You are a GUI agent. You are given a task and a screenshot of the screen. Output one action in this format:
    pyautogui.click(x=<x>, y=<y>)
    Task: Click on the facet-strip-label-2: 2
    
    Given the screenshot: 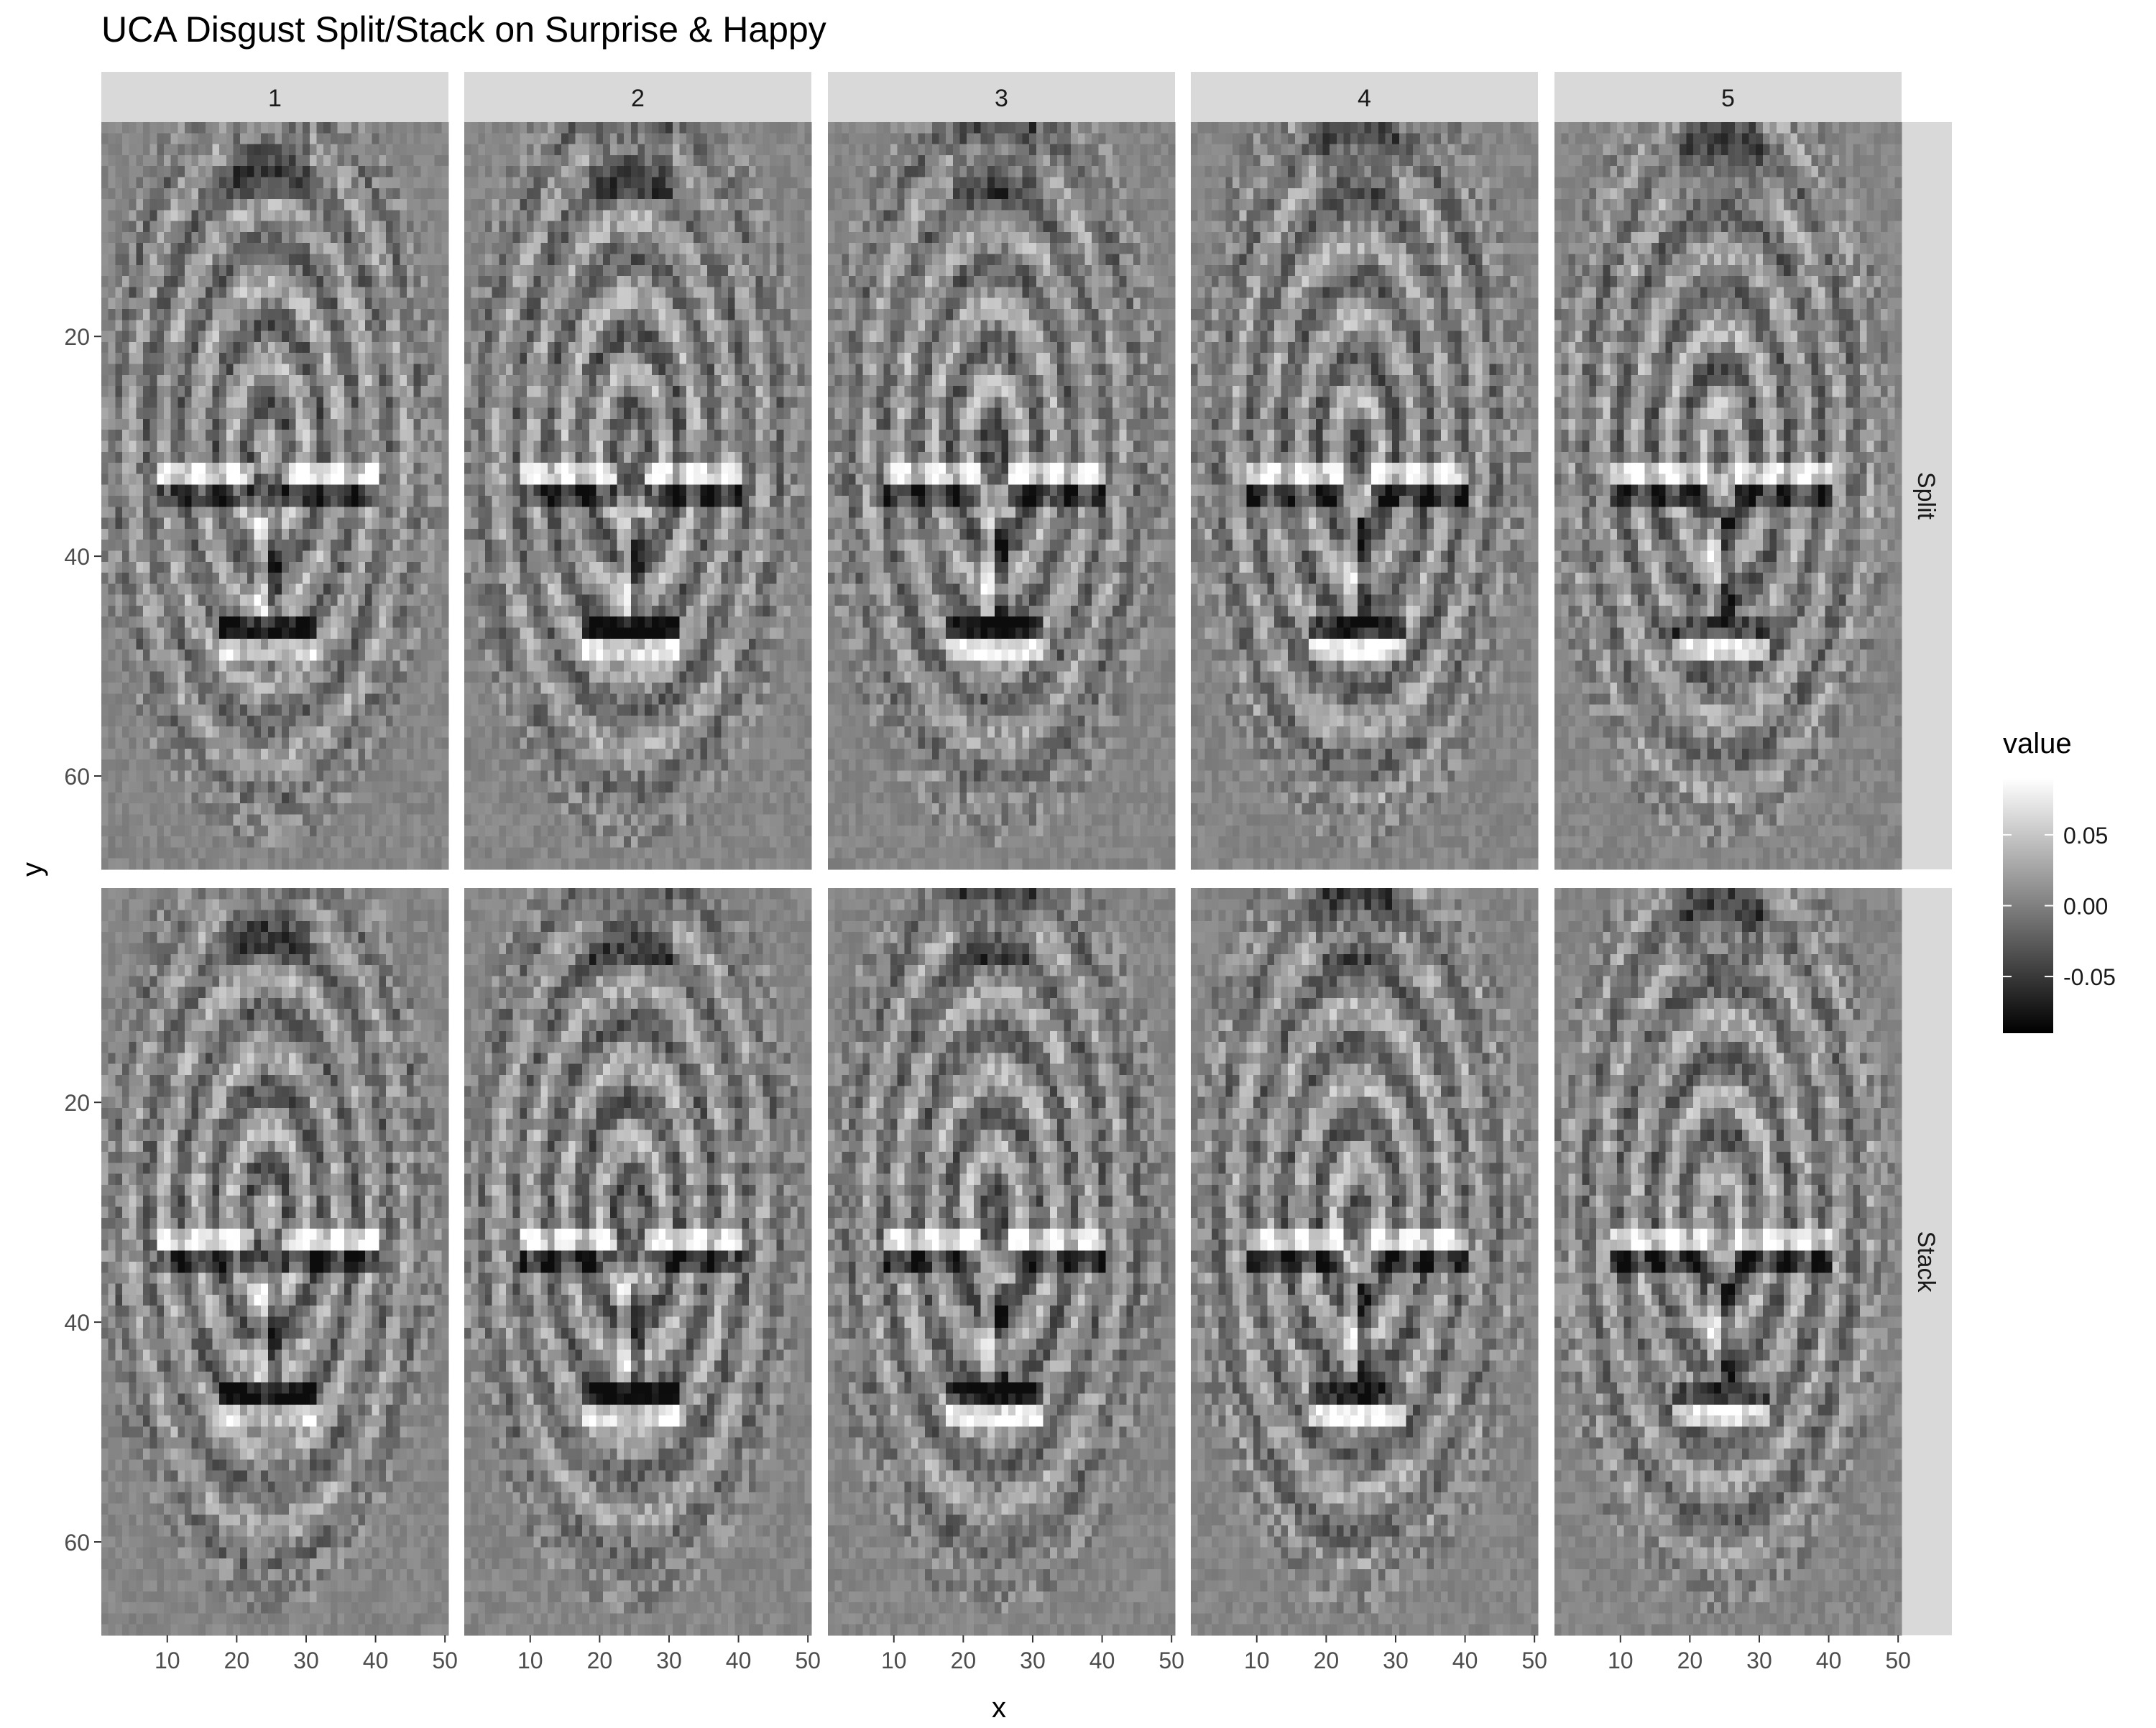 What is the action you would take?
    pyautogui.click(x=638, y=98)
    